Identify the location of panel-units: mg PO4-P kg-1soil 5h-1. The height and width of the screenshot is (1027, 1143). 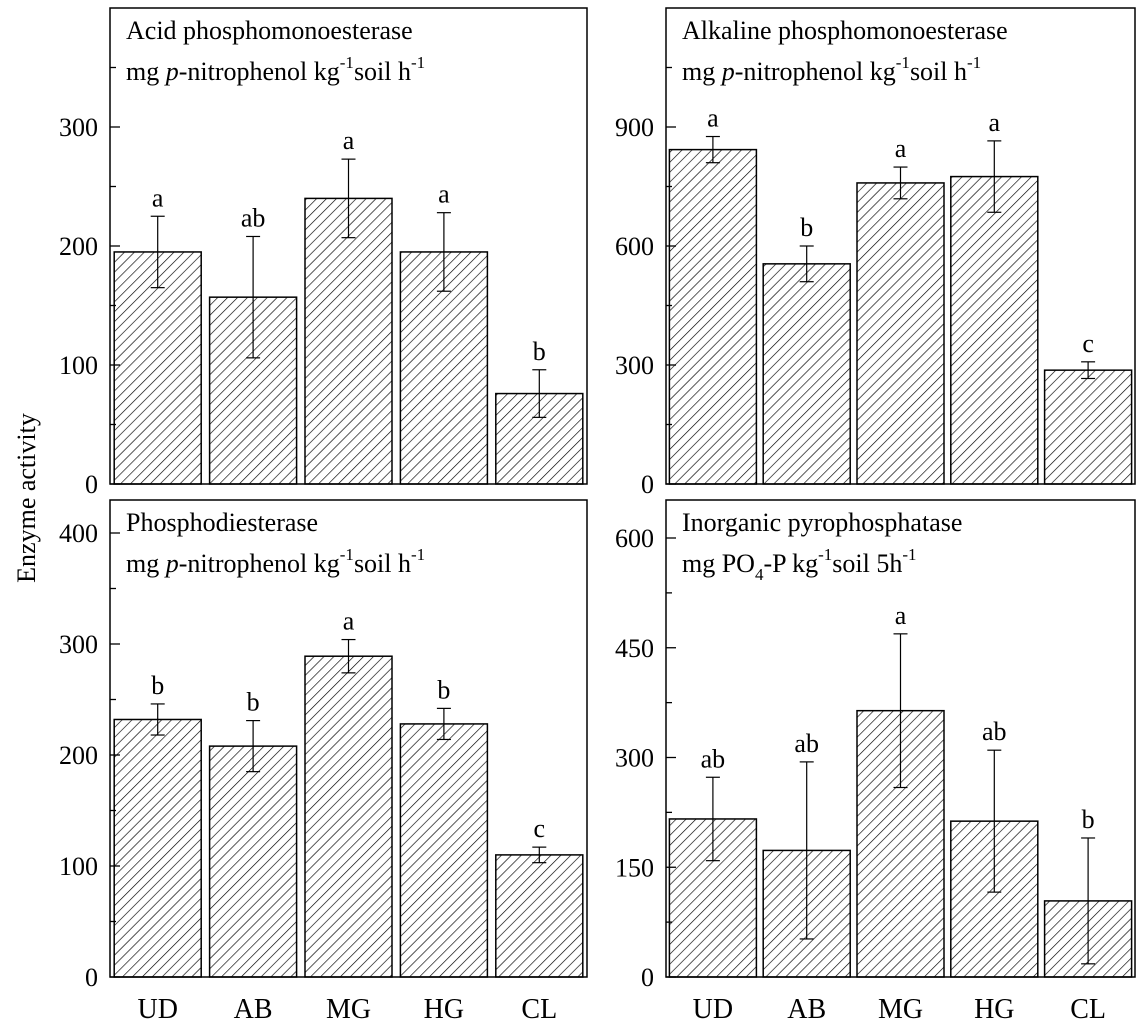
(799, 564).